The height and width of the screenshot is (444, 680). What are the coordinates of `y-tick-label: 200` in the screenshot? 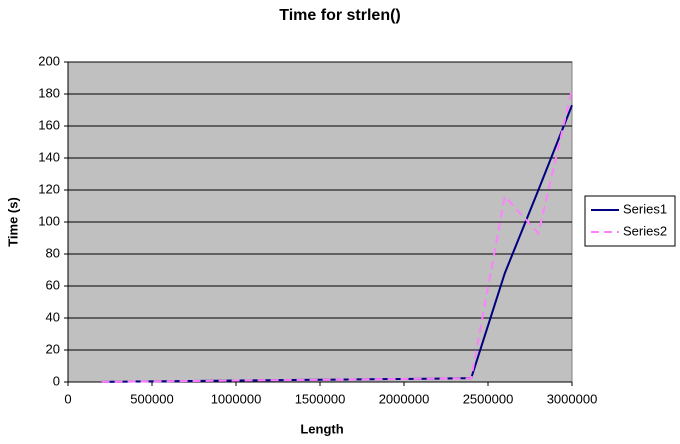 It's located at (49, 60).